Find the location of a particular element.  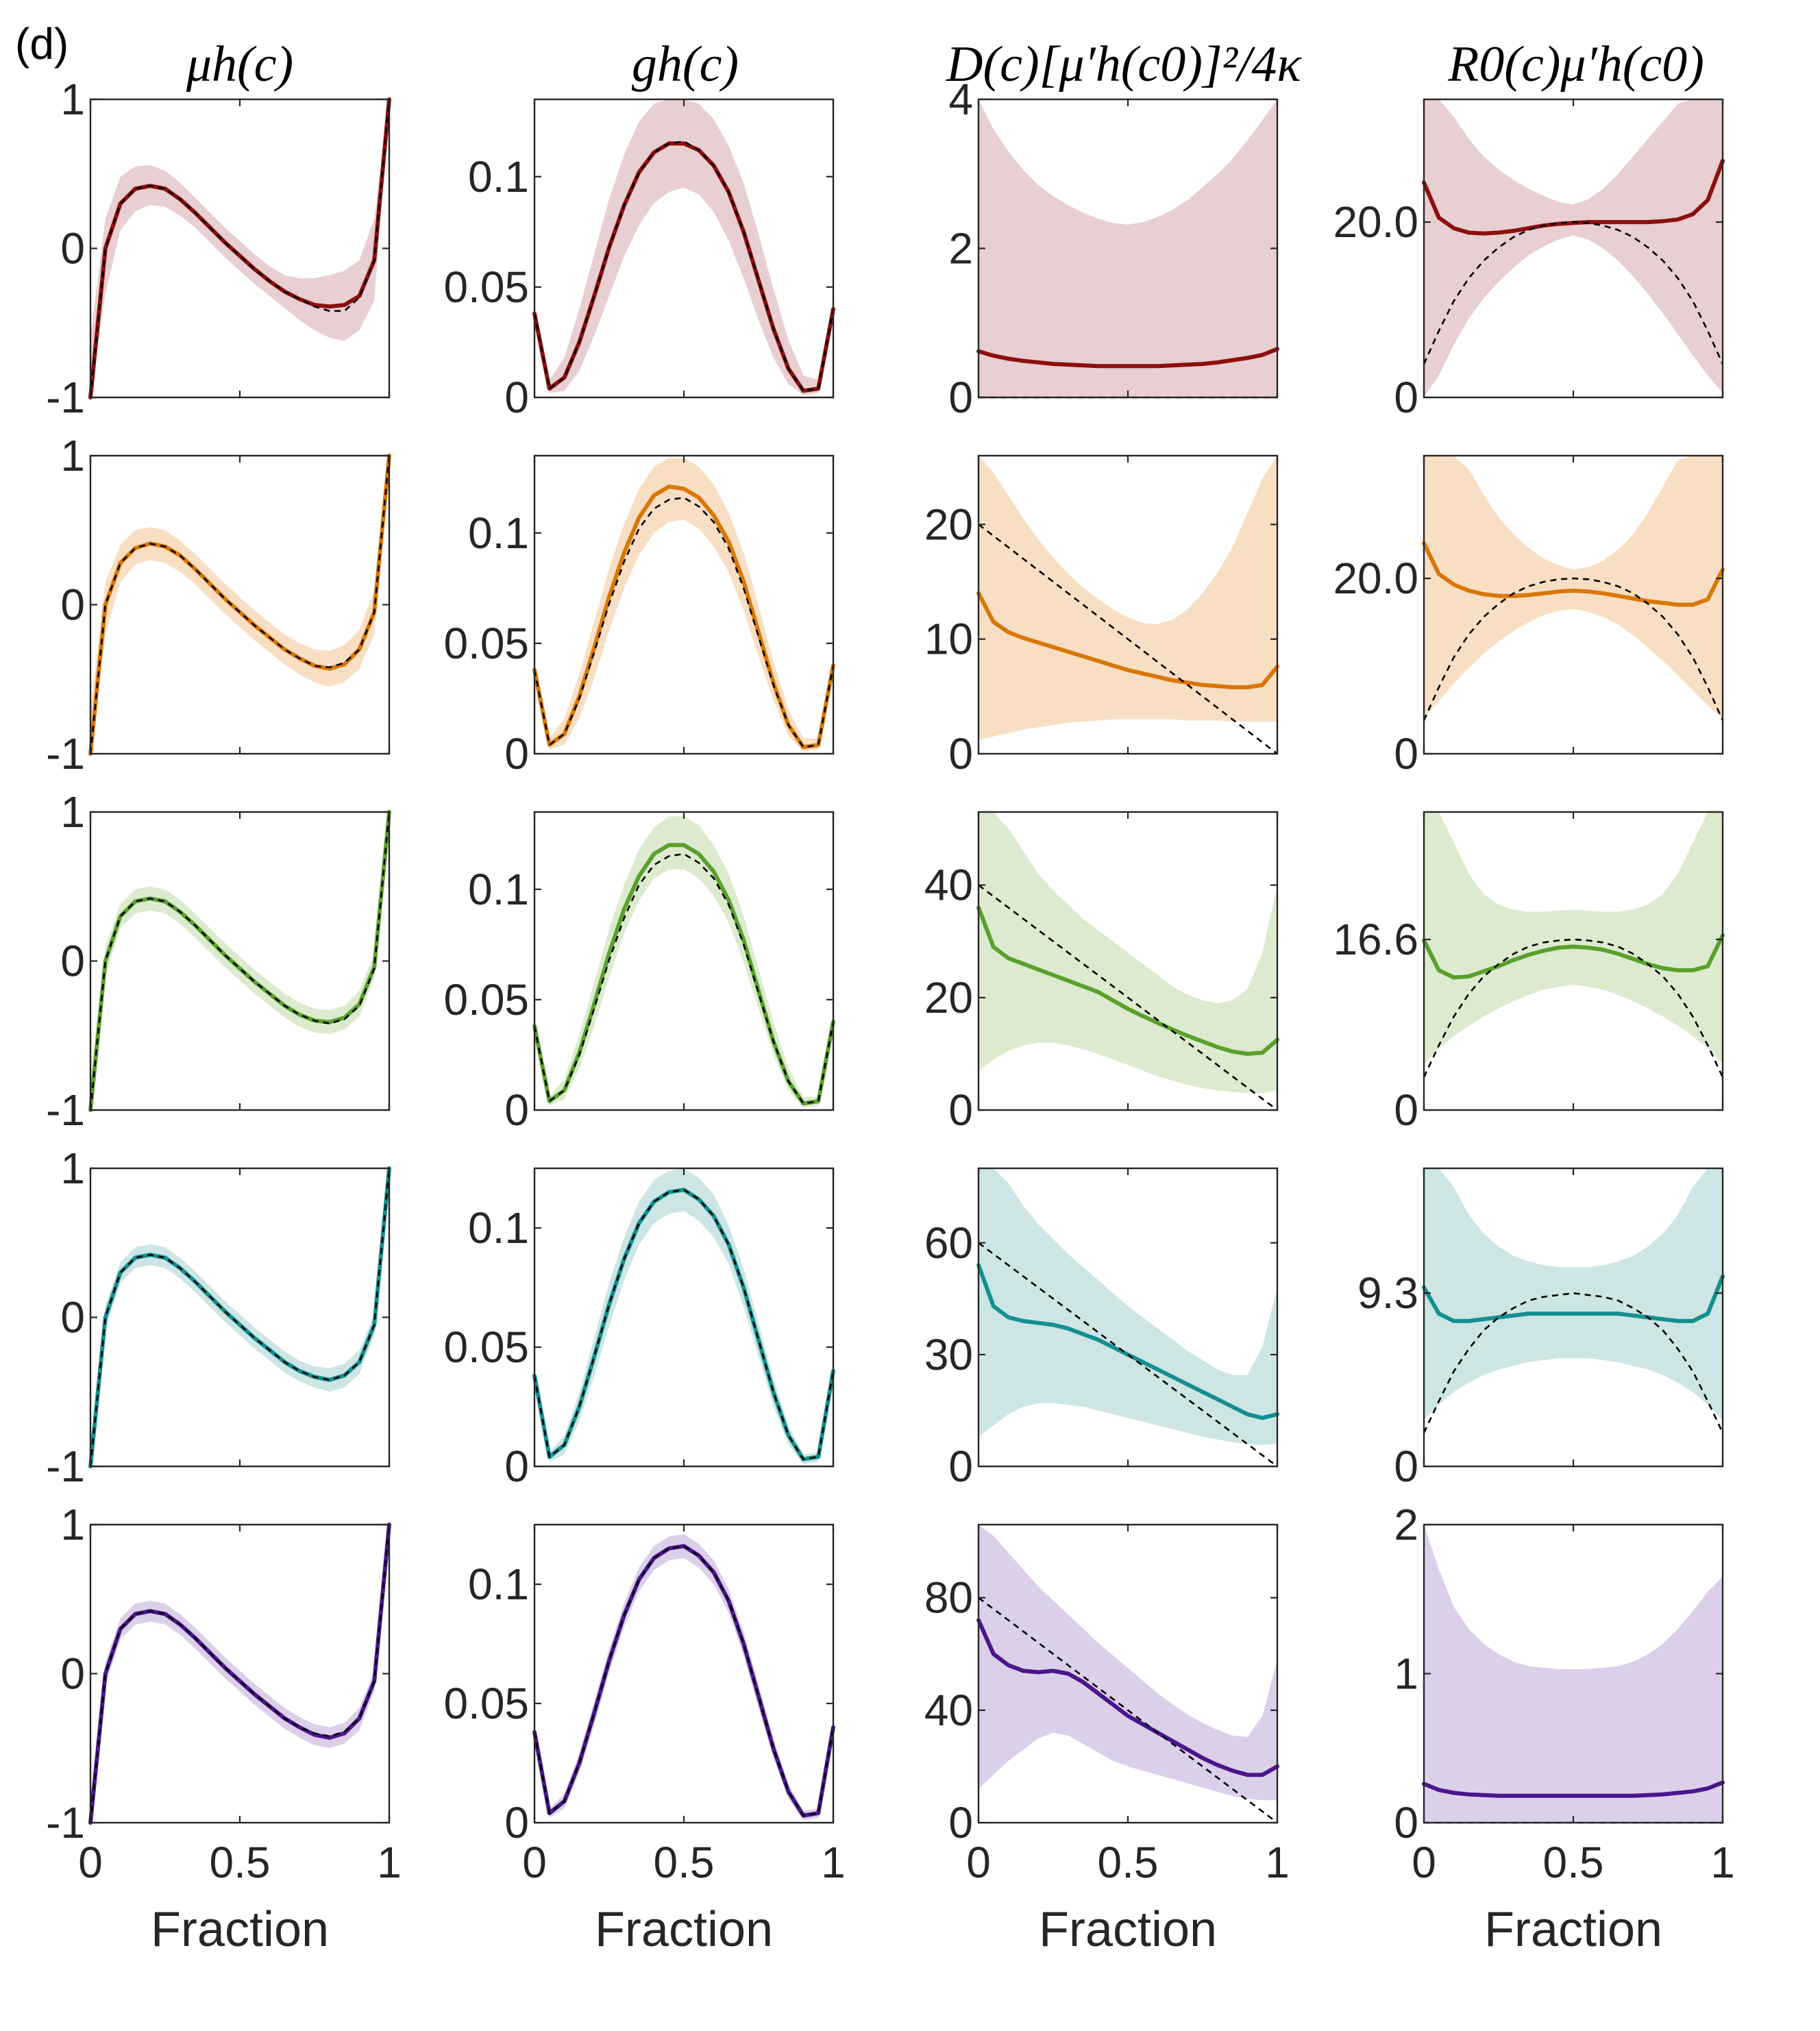

y-tick-label: 20.0 is located at coordinates (1375, 578).